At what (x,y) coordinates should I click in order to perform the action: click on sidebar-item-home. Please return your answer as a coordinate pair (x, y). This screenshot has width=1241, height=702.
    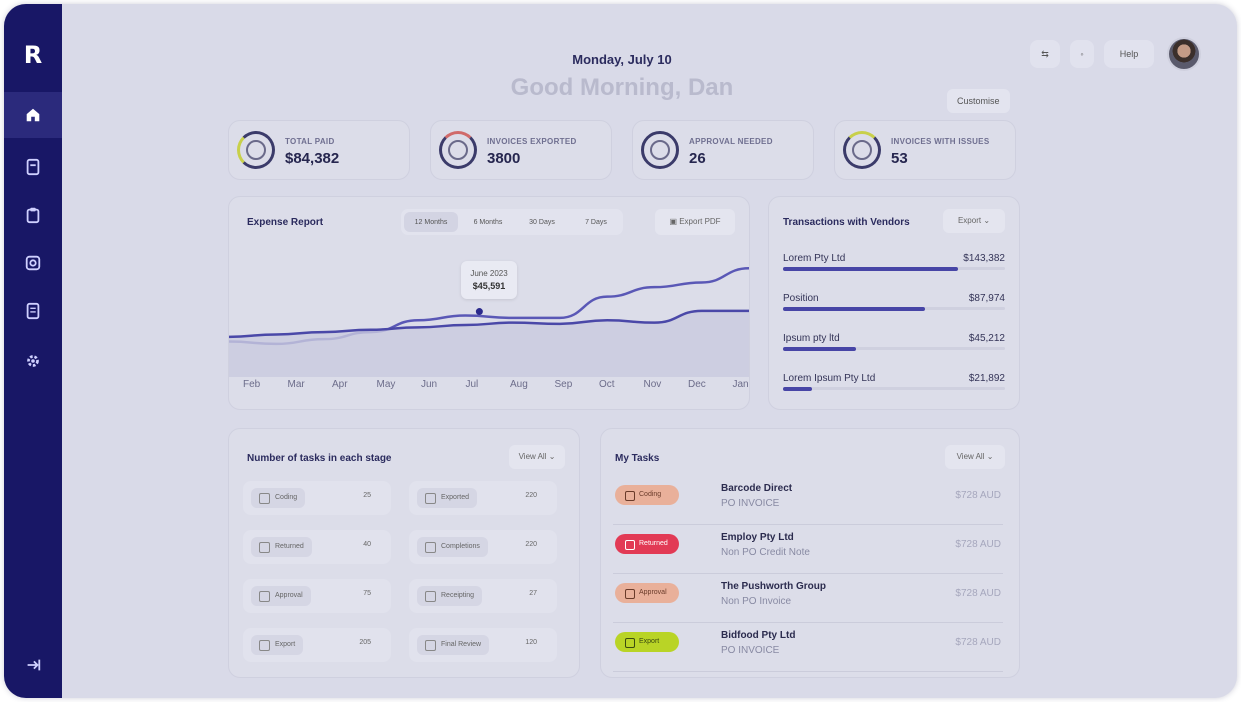
    Looking at the image, I should click on (33, 115).